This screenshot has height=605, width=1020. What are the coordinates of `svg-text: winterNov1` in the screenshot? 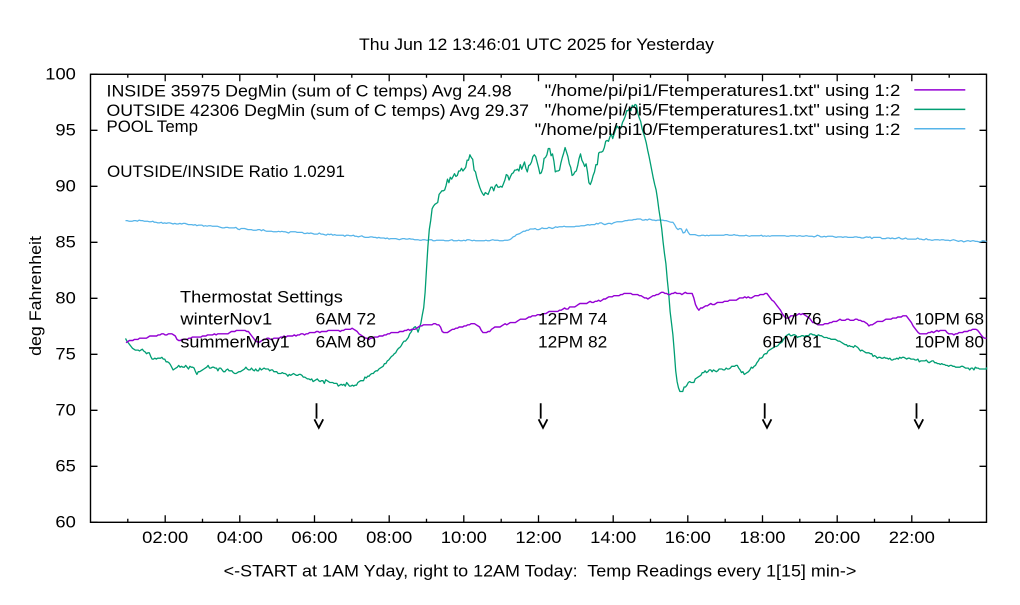 It's located at (225, 318).